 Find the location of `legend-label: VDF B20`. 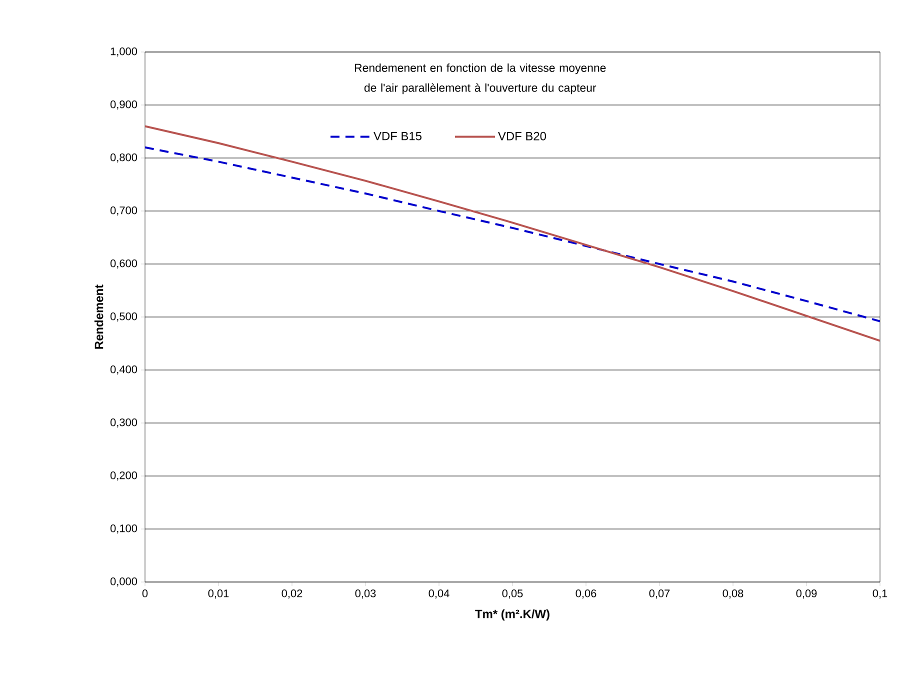

legend-label: VDF B20 is located at coordinates (522, 136).